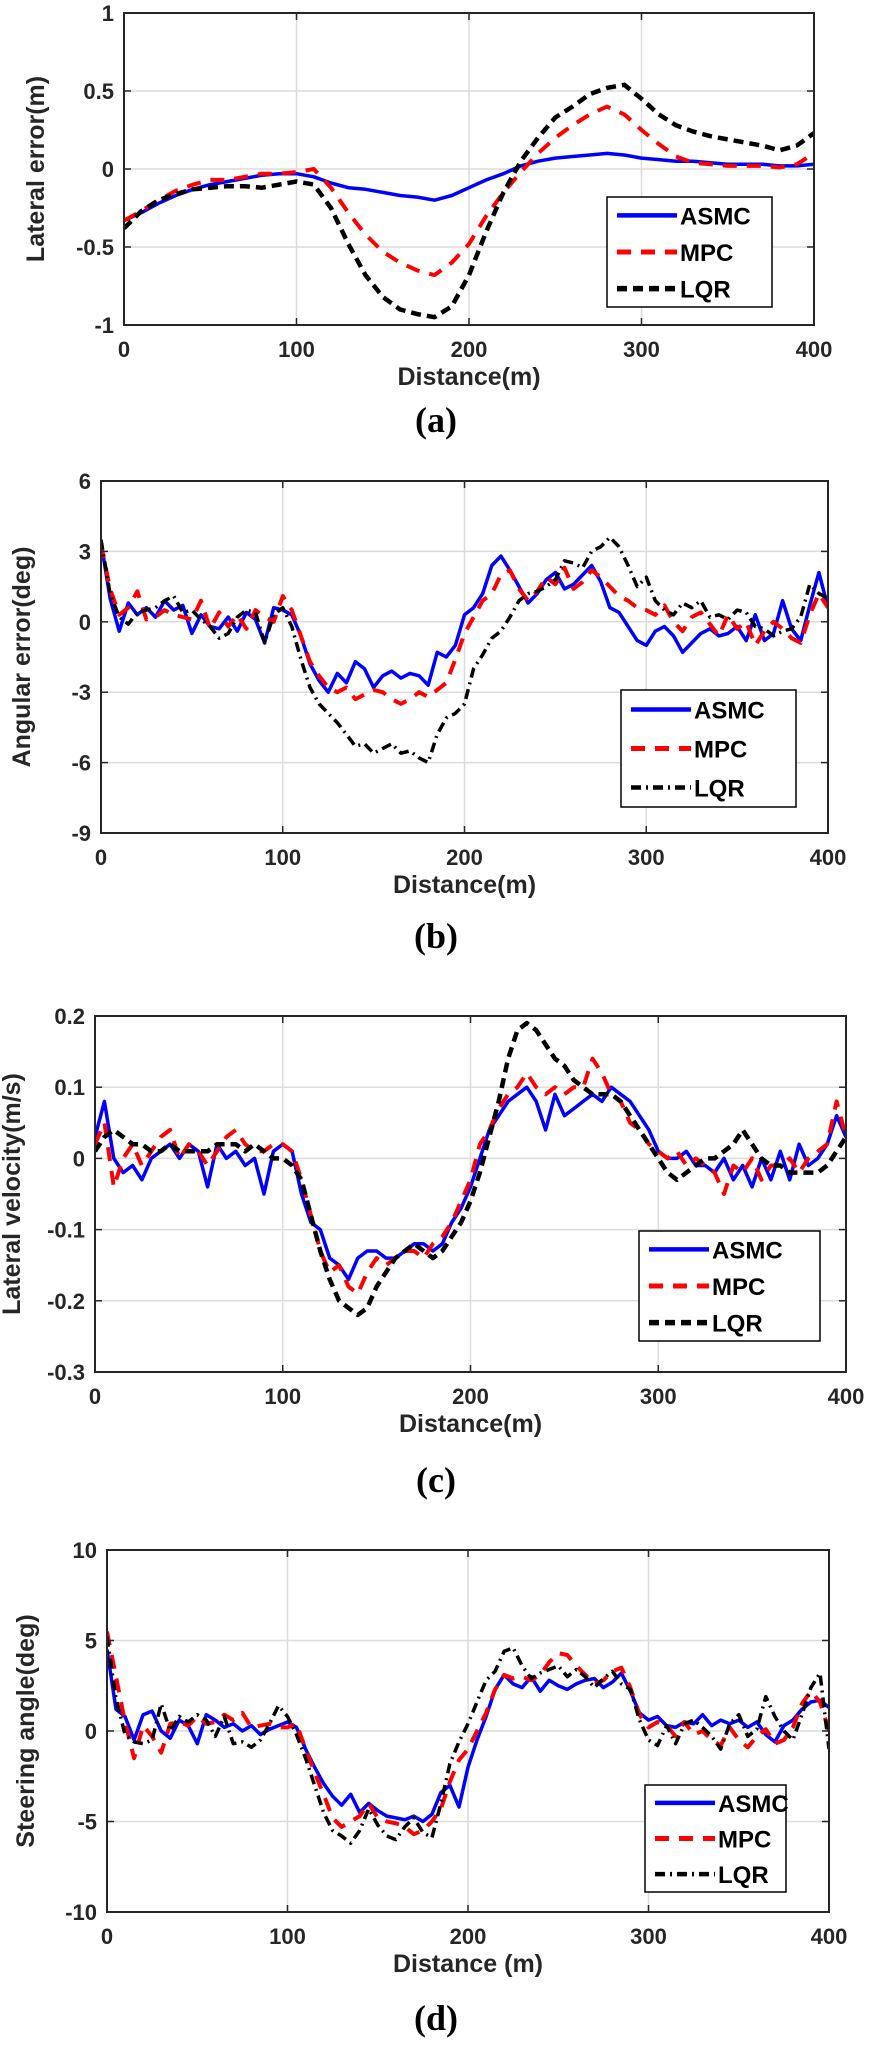 The width and height of the screenshot is (873, 2046). I want to click on y-tick-label: -0.1, so click(66, 1230).